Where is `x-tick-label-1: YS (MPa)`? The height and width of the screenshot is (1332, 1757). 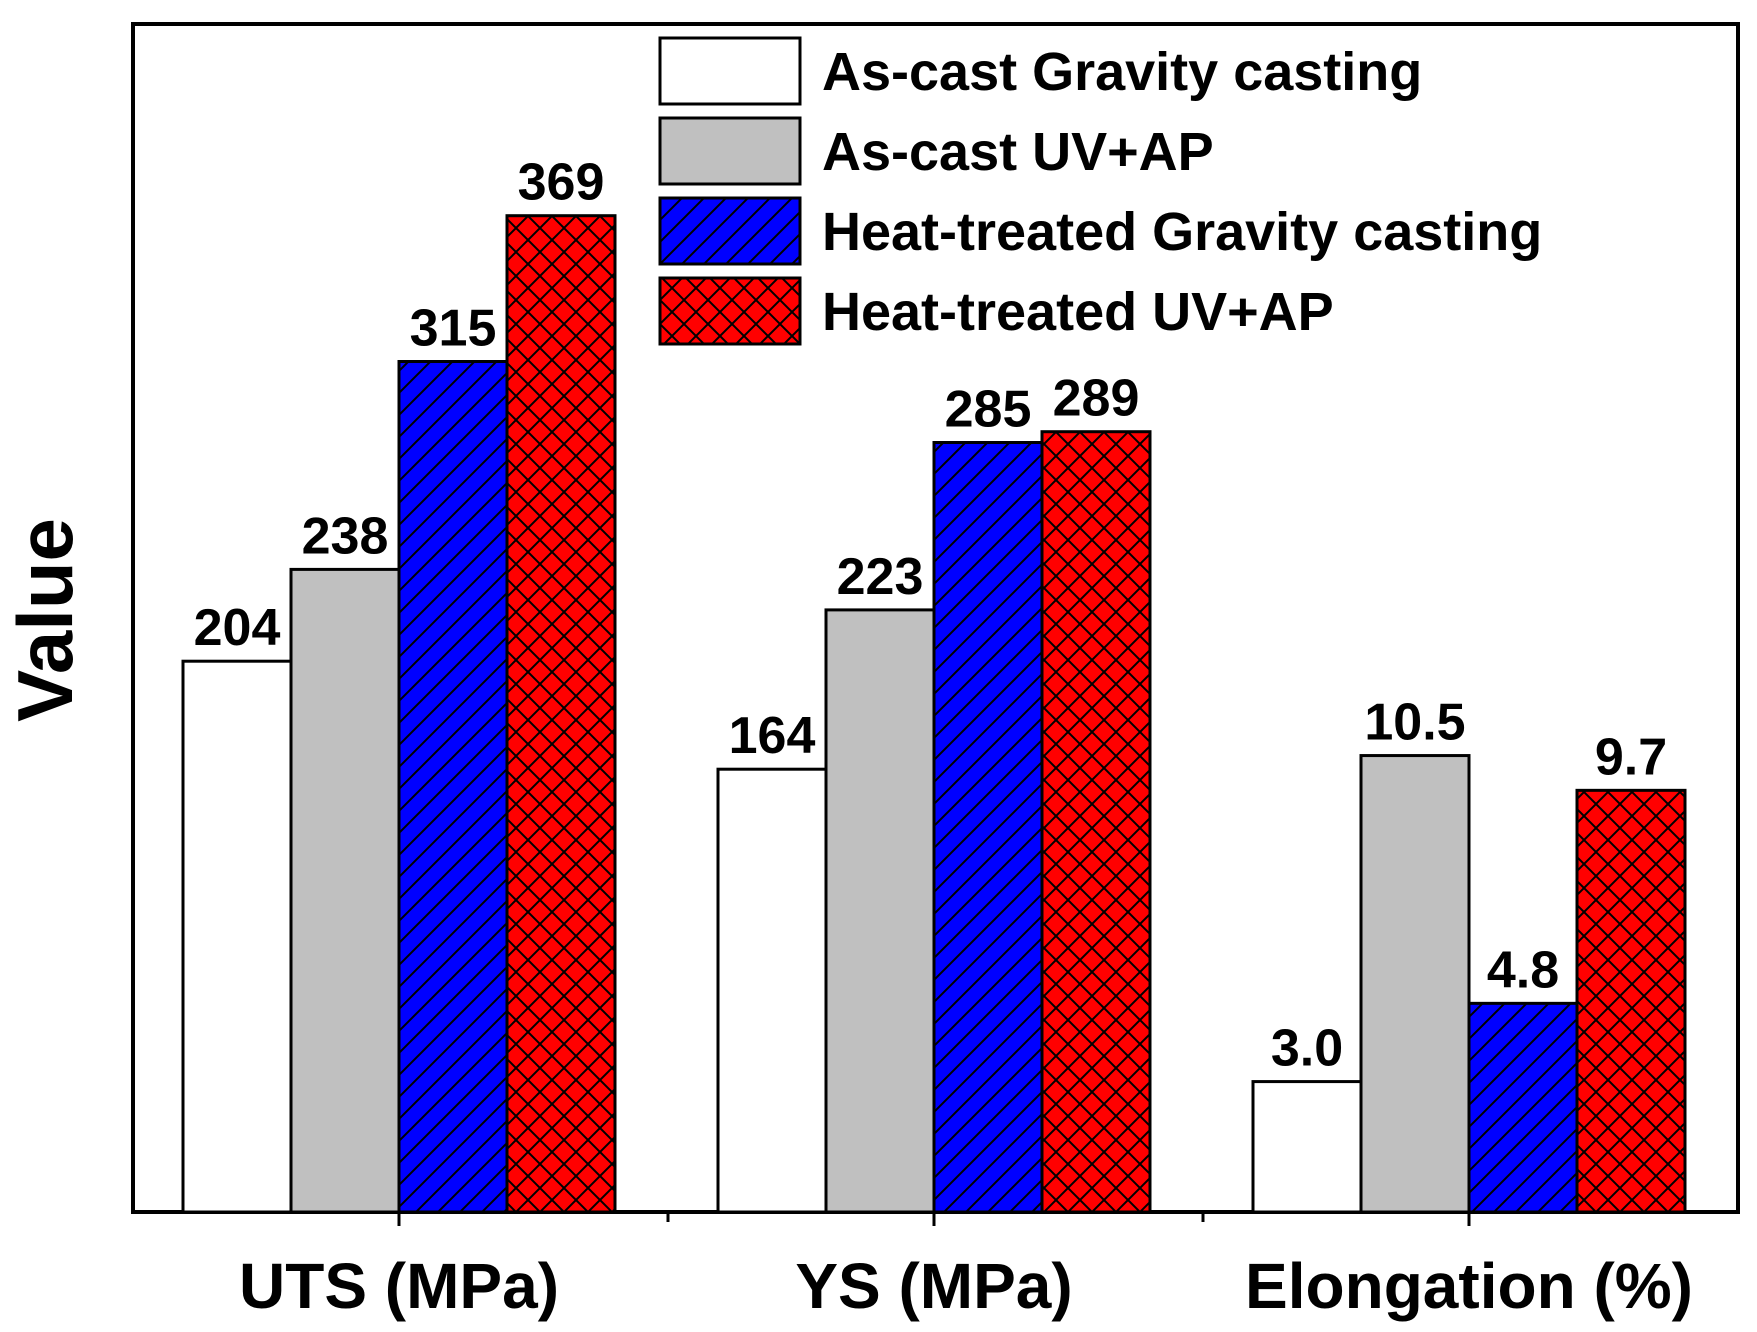 x-tick-label-1: YS (MPa) is located at coordinates (933, 1286).